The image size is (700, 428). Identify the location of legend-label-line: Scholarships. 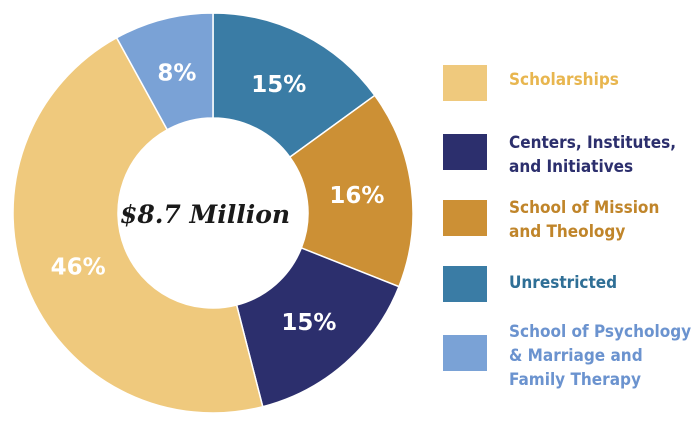
(564, 80).